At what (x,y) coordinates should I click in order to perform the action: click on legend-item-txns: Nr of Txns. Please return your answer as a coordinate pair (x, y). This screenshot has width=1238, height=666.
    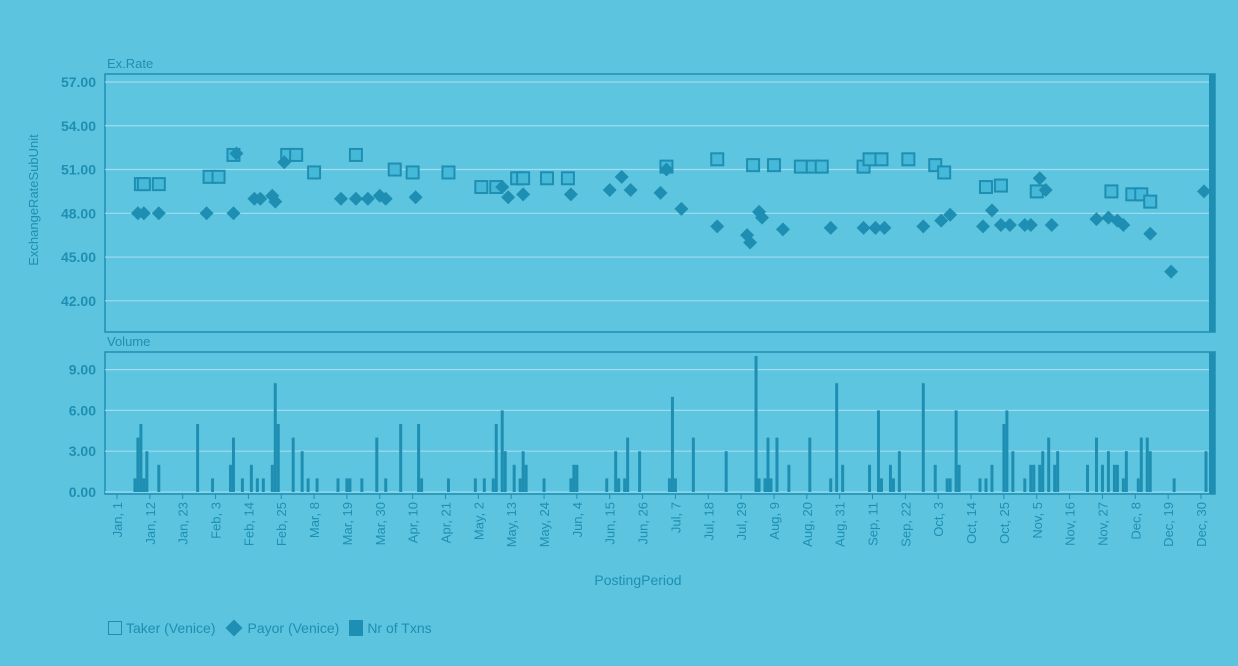
    Looking at the image, I should click on (390, 628).